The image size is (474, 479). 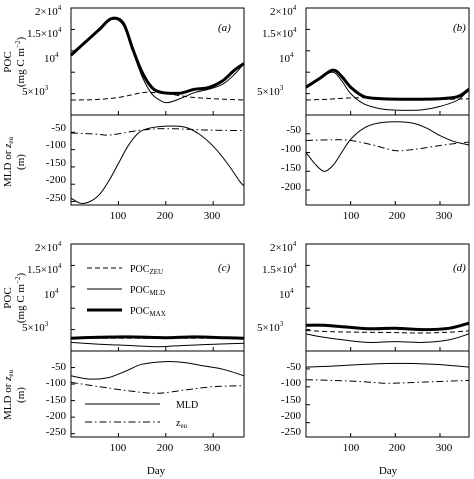 What do you see at coordinates (157, 399) in the screenshot?
I see `panel-c-bottom-lines` at bounding box center [157, 399].